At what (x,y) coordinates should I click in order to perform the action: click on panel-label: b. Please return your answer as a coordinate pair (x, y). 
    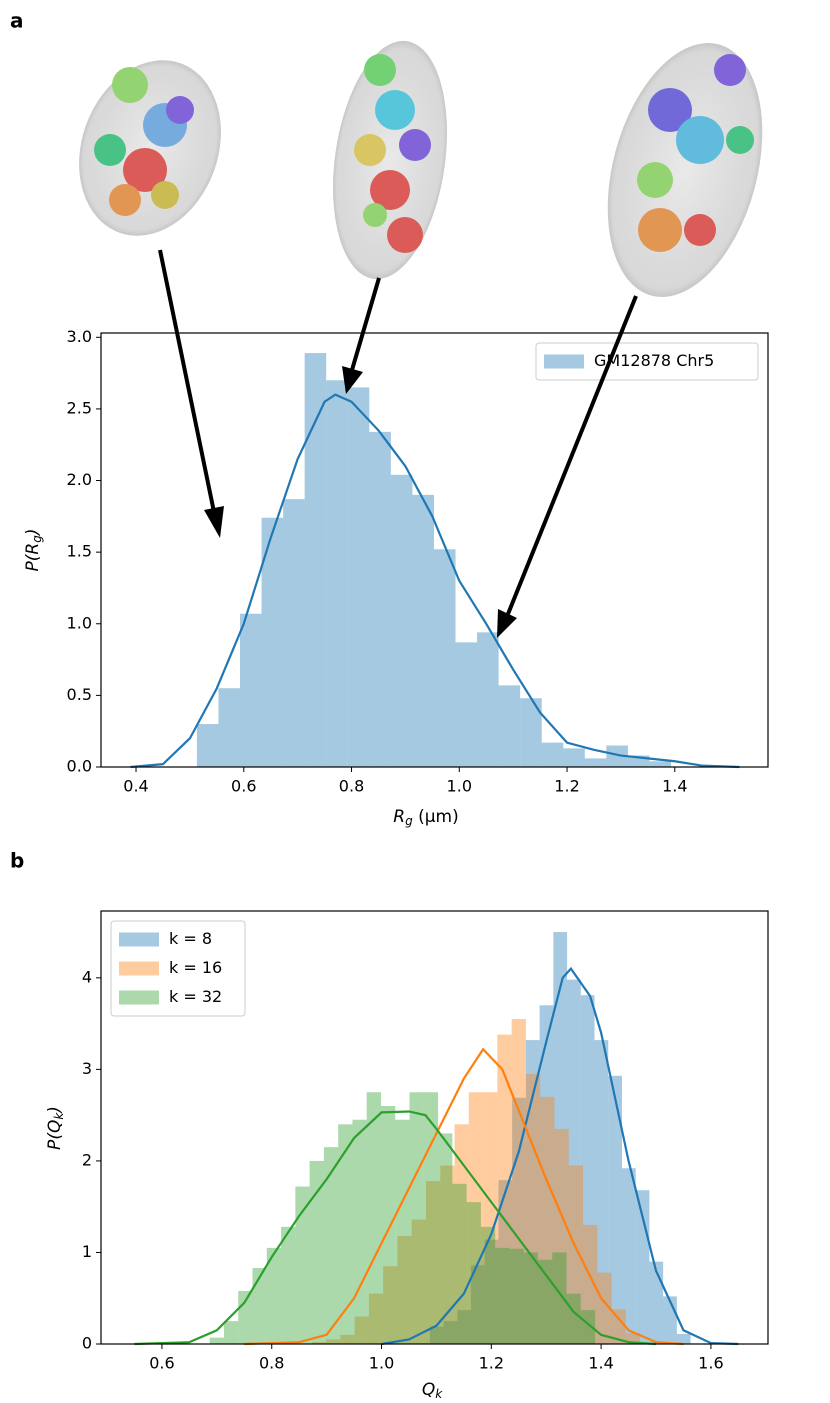
    Looking at the image, I should click on (17, 861).